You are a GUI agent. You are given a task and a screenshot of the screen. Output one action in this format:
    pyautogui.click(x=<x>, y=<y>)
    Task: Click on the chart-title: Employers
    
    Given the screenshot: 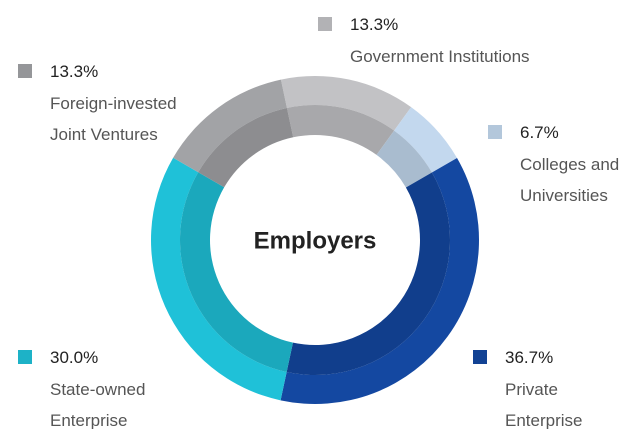 What is the action you would take?
    pyautogui.click(x=315, y=240)
    